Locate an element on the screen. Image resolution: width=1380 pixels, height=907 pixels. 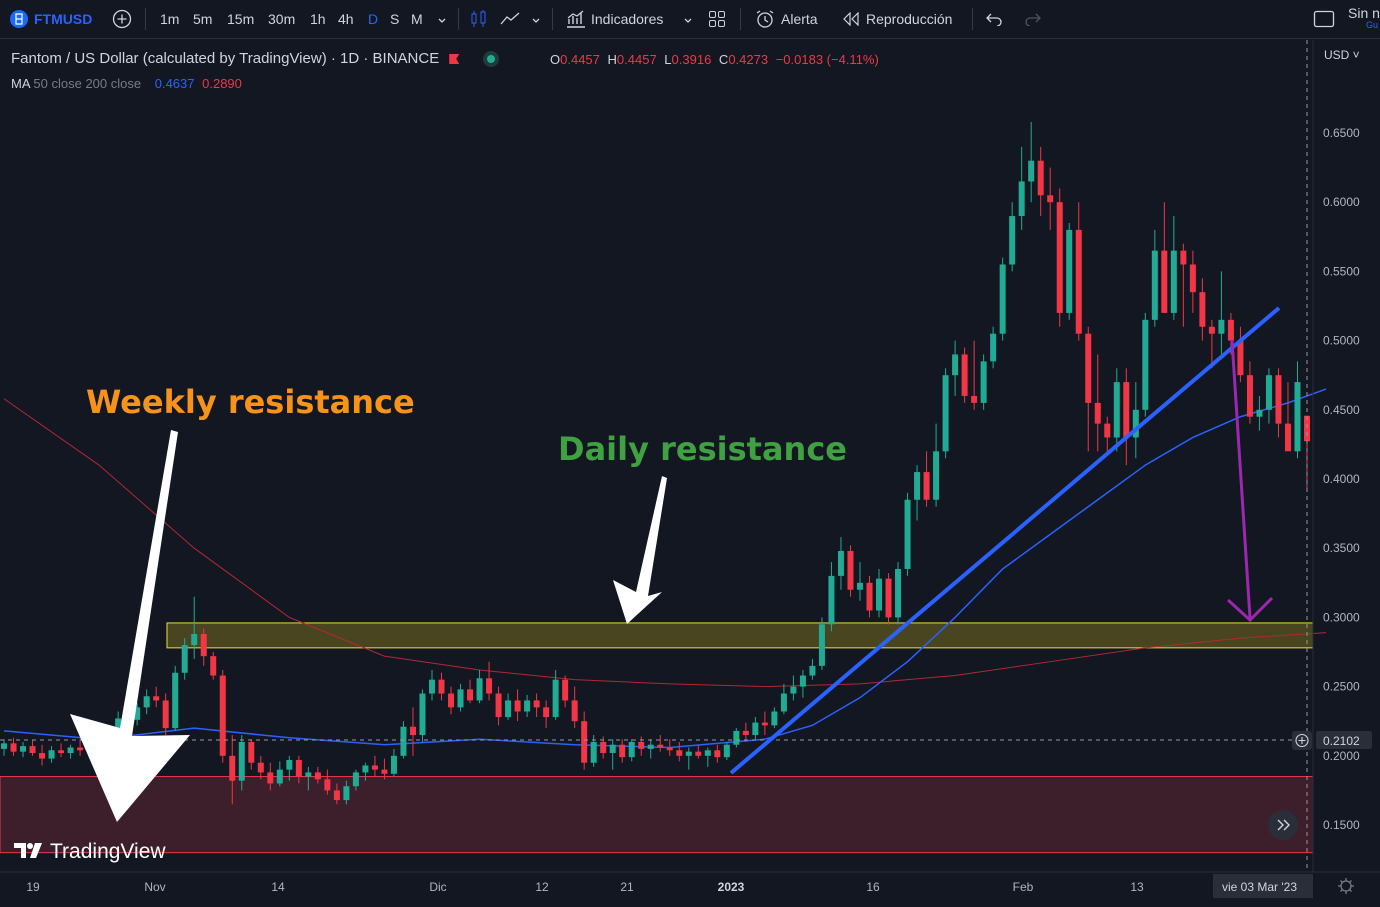
interval-m: M is located at coordinates (417, 19).